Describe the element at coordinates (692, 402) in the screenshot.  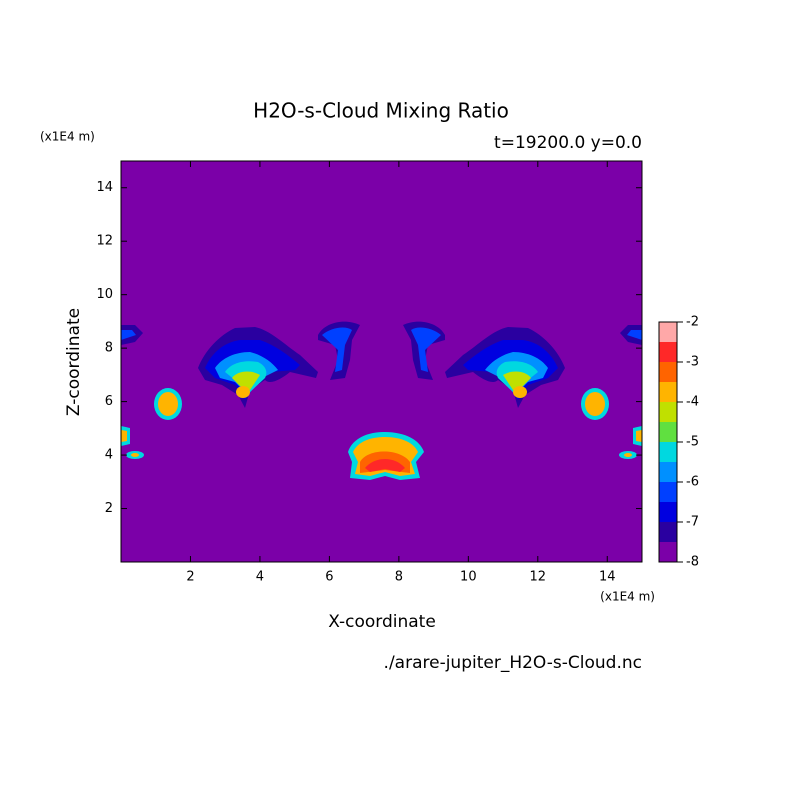
I see `colorbar-tick-label: -4` at that location.